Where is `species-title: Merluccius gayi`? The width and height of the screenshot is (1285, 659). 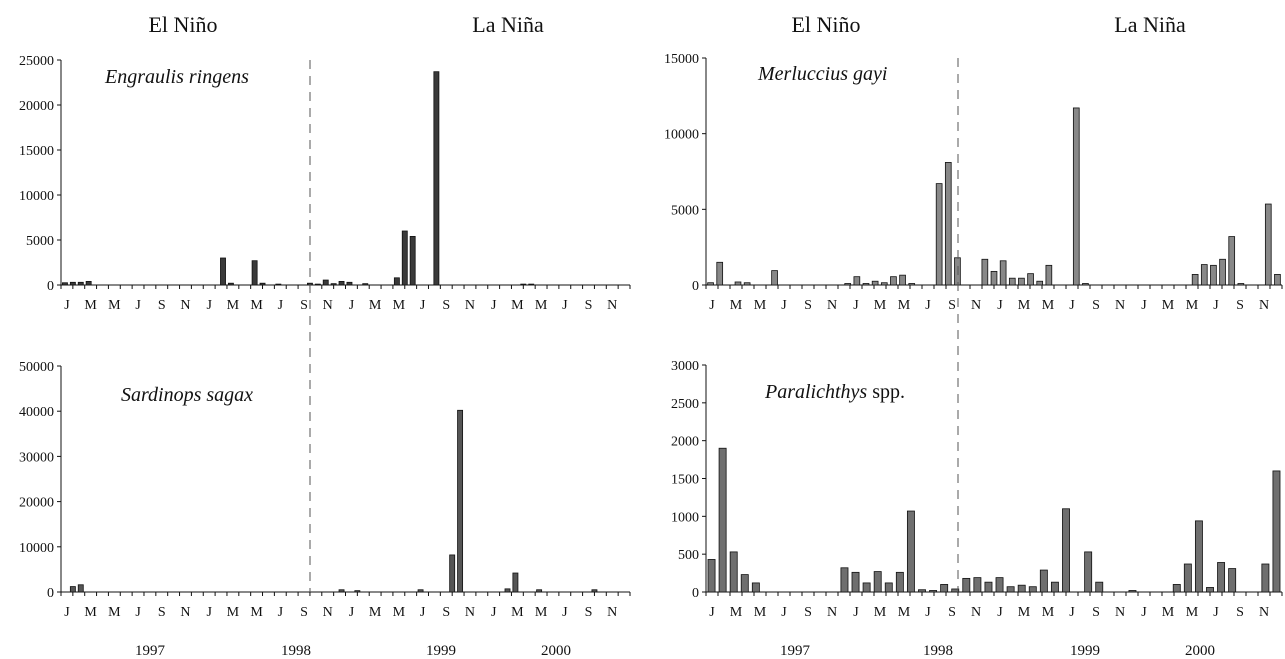
species-title: Merluccius gayi is located at coordinates (822, 74).